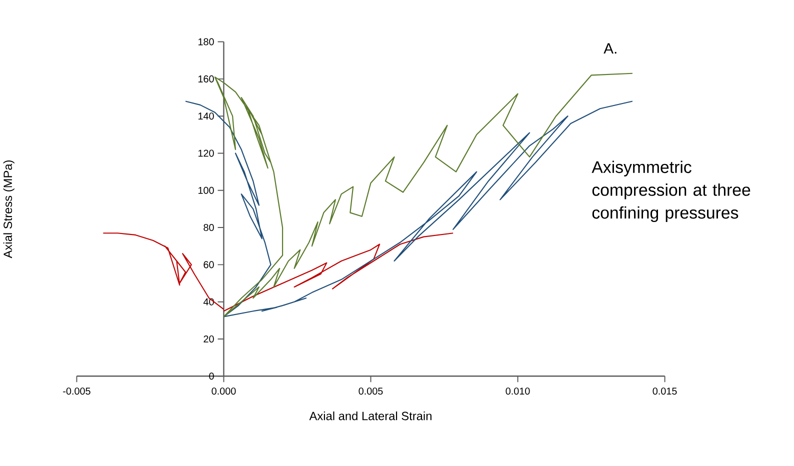 The width and height of the screenshot is (794, 466). I want to click on annotation: A., so click(610, 48).